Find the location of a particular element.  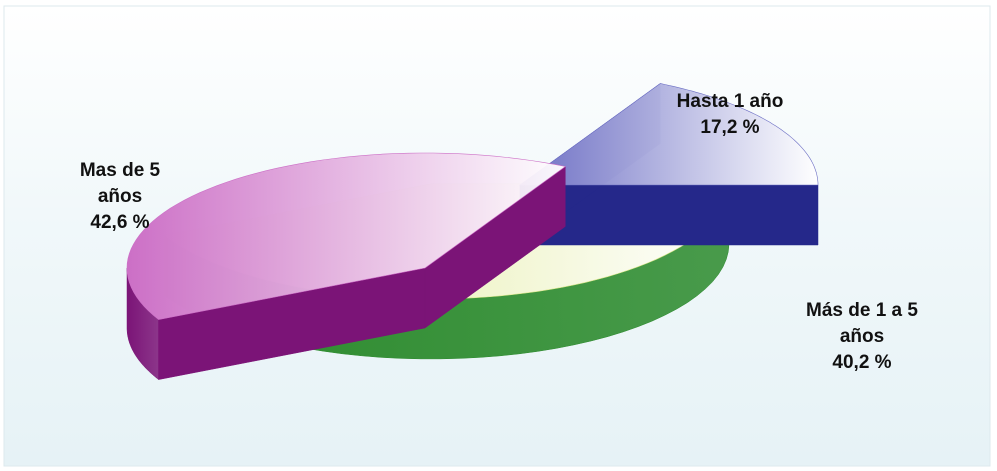

slice-label-mas-de-1-a-5-anos: Más de 1 a 5 años 40,2 % is located at coordinates (862, 337).